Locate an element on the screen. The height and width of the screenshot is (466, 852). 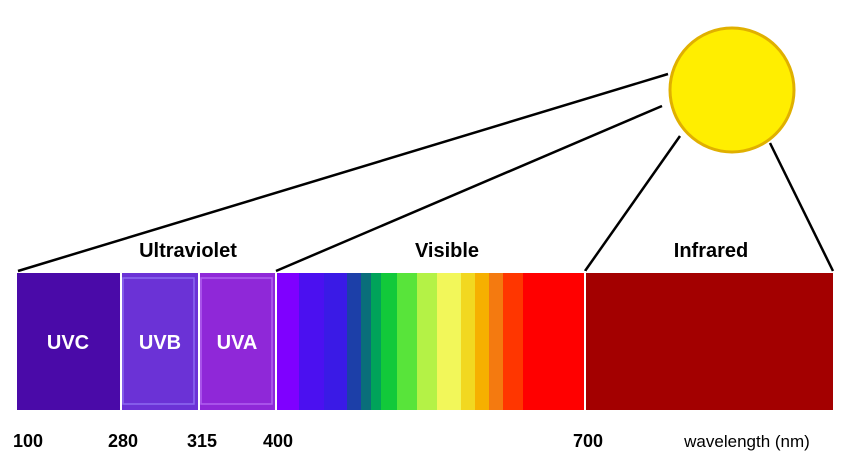
uva-band is located at coordinates (237, 341).